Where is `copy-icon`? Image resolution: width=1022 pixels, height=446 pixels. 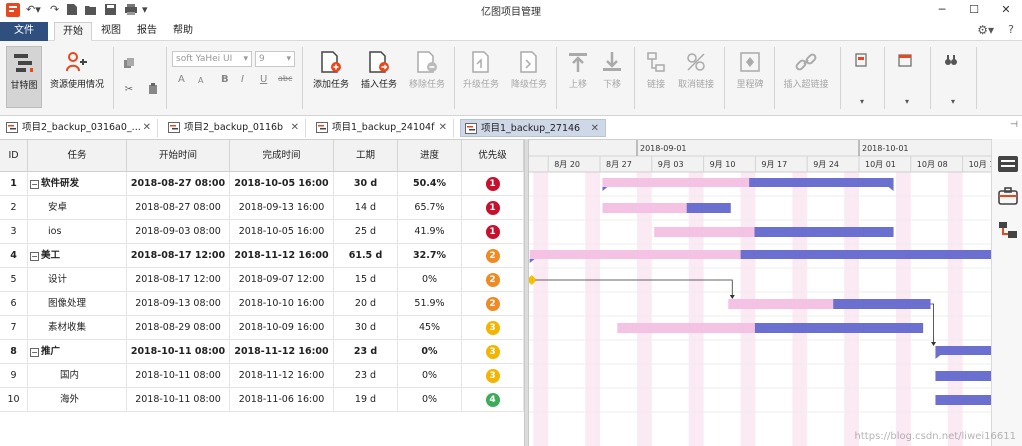
copy-icon is located at coordinates (129, 64).